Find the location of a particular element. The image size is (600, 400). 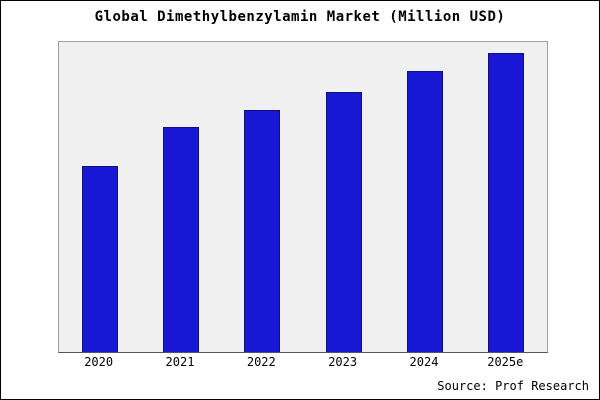

x-tick-label-2025e: 2025e is located at coordinates (505, 362).